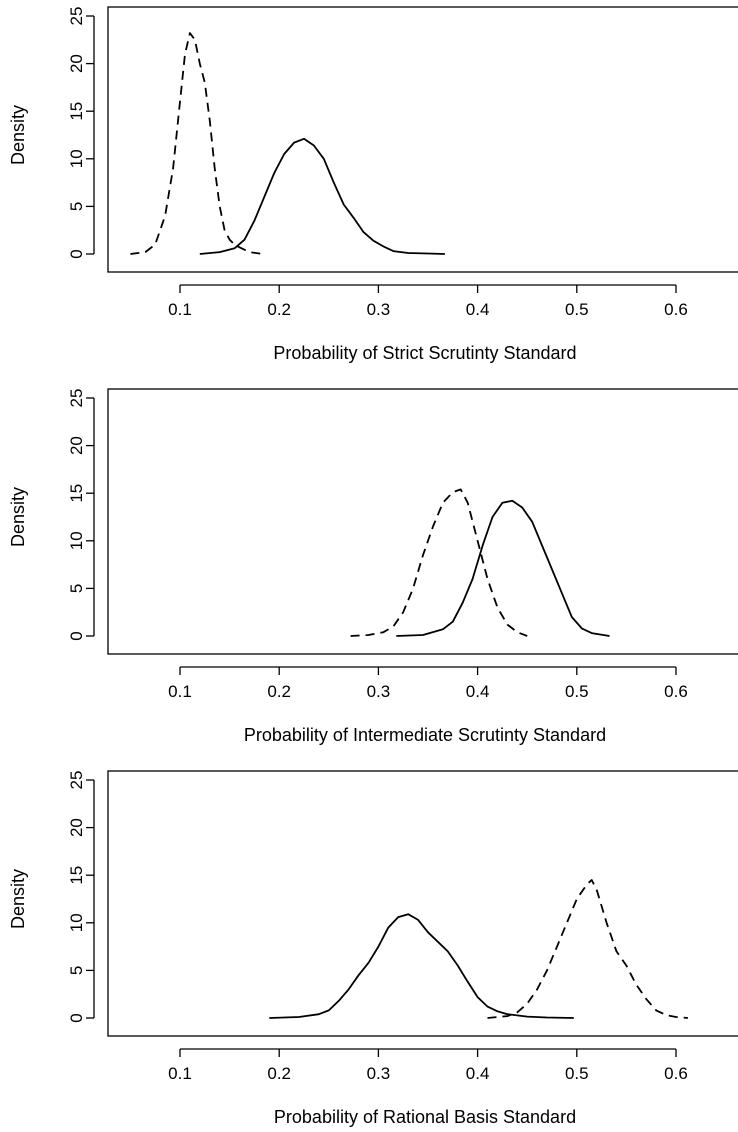 This screenshot has width=738, height=1132. I want to click on x-axis-label: Probability of Strict Scrutinty Standard, so click(424, 353).